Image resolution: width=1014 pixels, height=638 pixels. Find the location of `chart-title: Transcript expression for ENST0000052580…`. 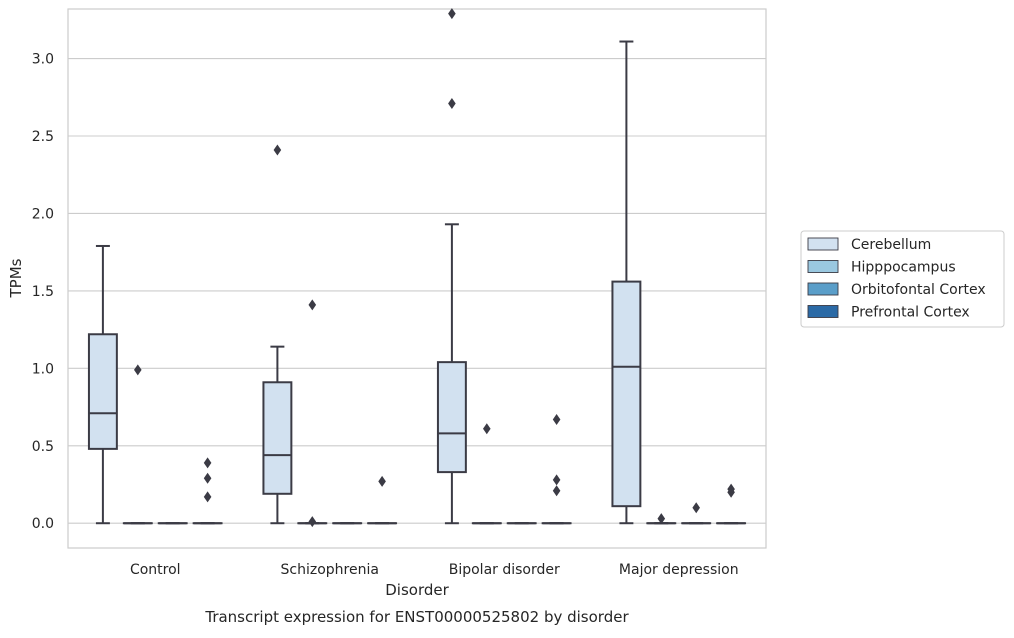

chart-title: Transcript expression for ENST0000052580… is located at coordinates (416, 617).